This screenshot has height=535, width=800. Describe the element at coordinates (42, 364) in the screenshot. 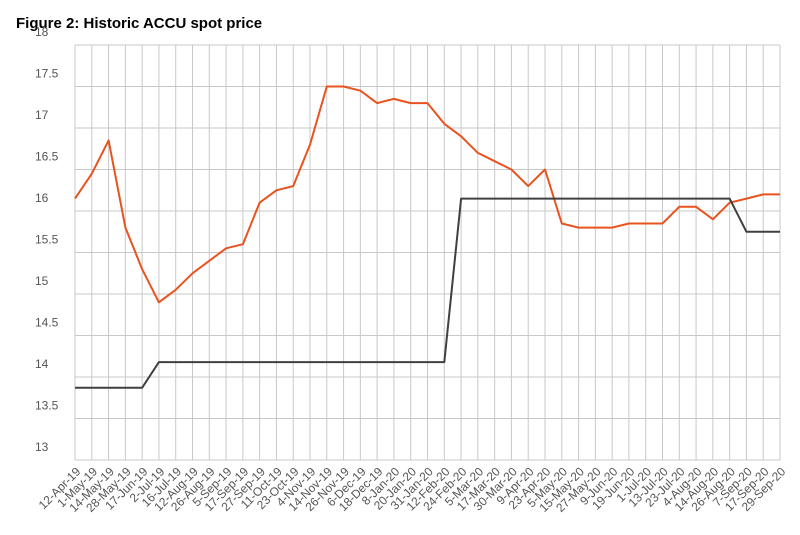

I see `y-tick-label: 14` at that location.